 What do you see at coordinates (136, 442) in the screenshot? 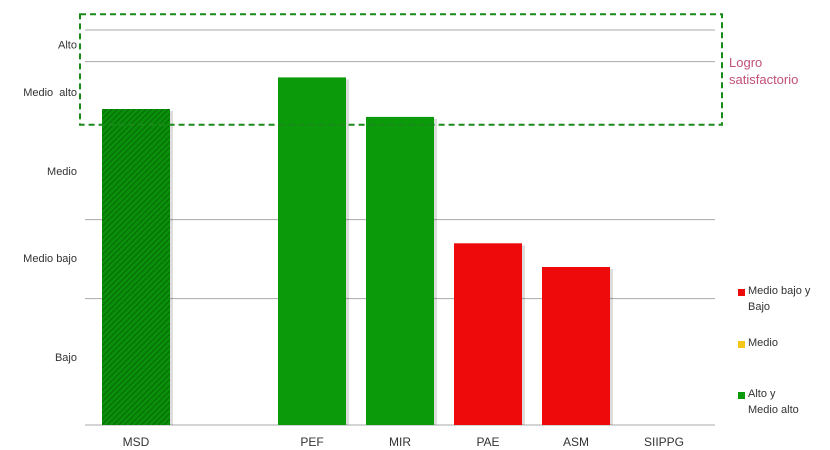
I see `x-tick-label: MSD` at bounding box center [136, 442].